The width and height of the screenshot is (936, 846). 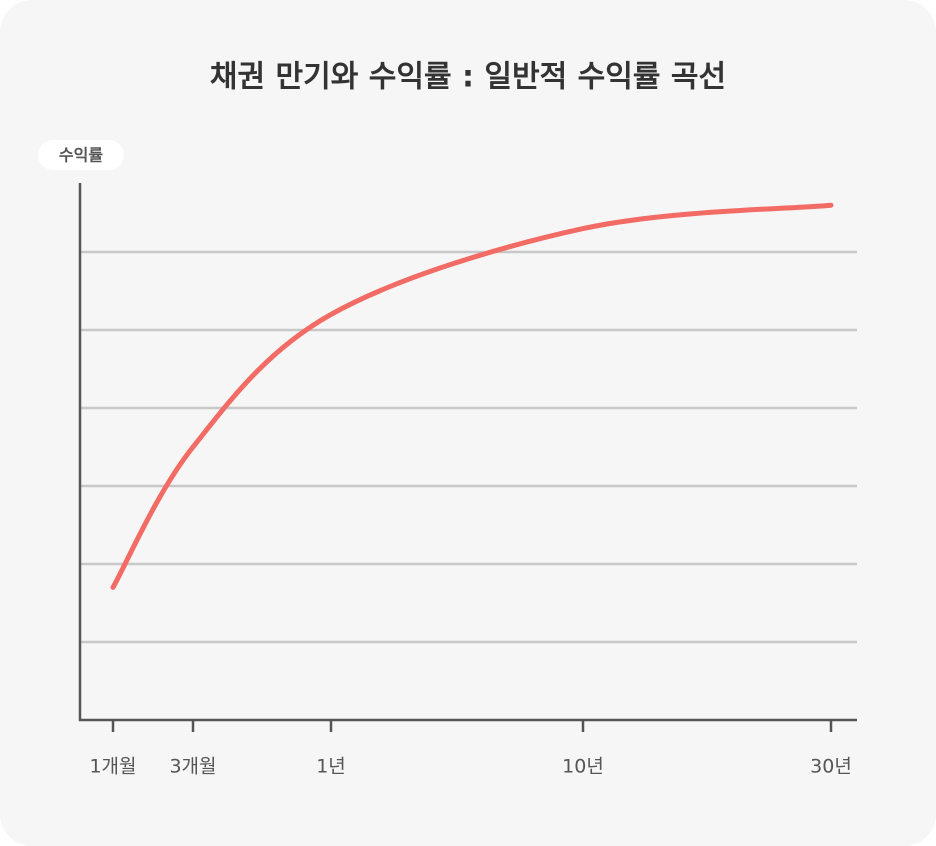 I want to click on y-label-pill, so click(x=81, y=155).